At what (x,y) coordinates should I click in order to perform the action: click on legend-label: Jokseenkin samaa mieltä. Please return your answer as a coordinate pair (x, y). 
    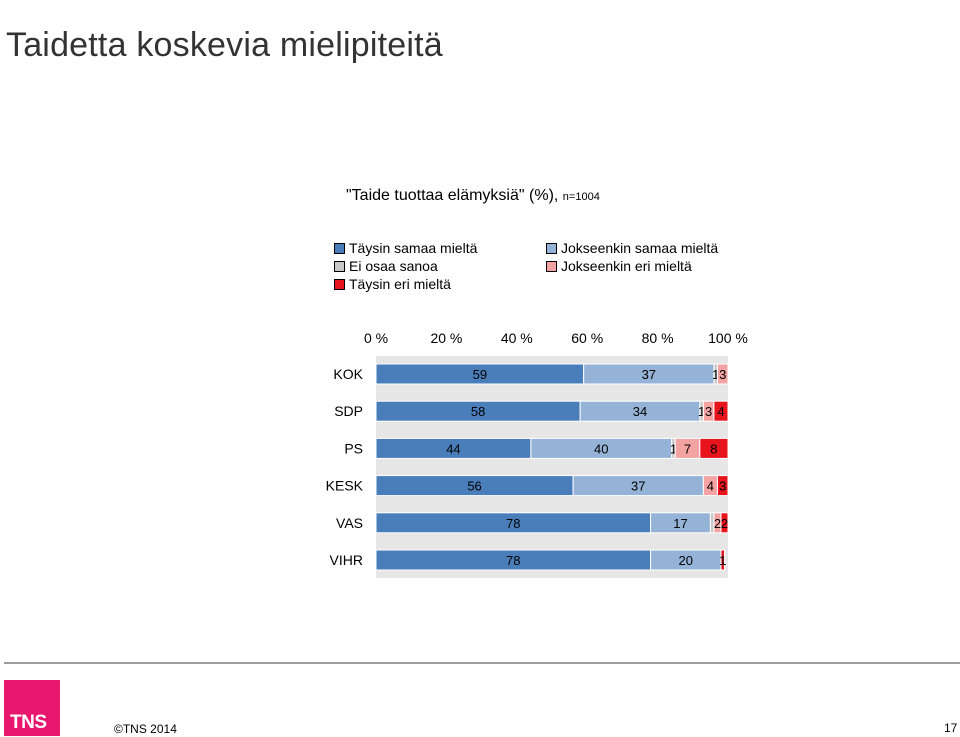
    Looking at the image, I should click on (640, 248).